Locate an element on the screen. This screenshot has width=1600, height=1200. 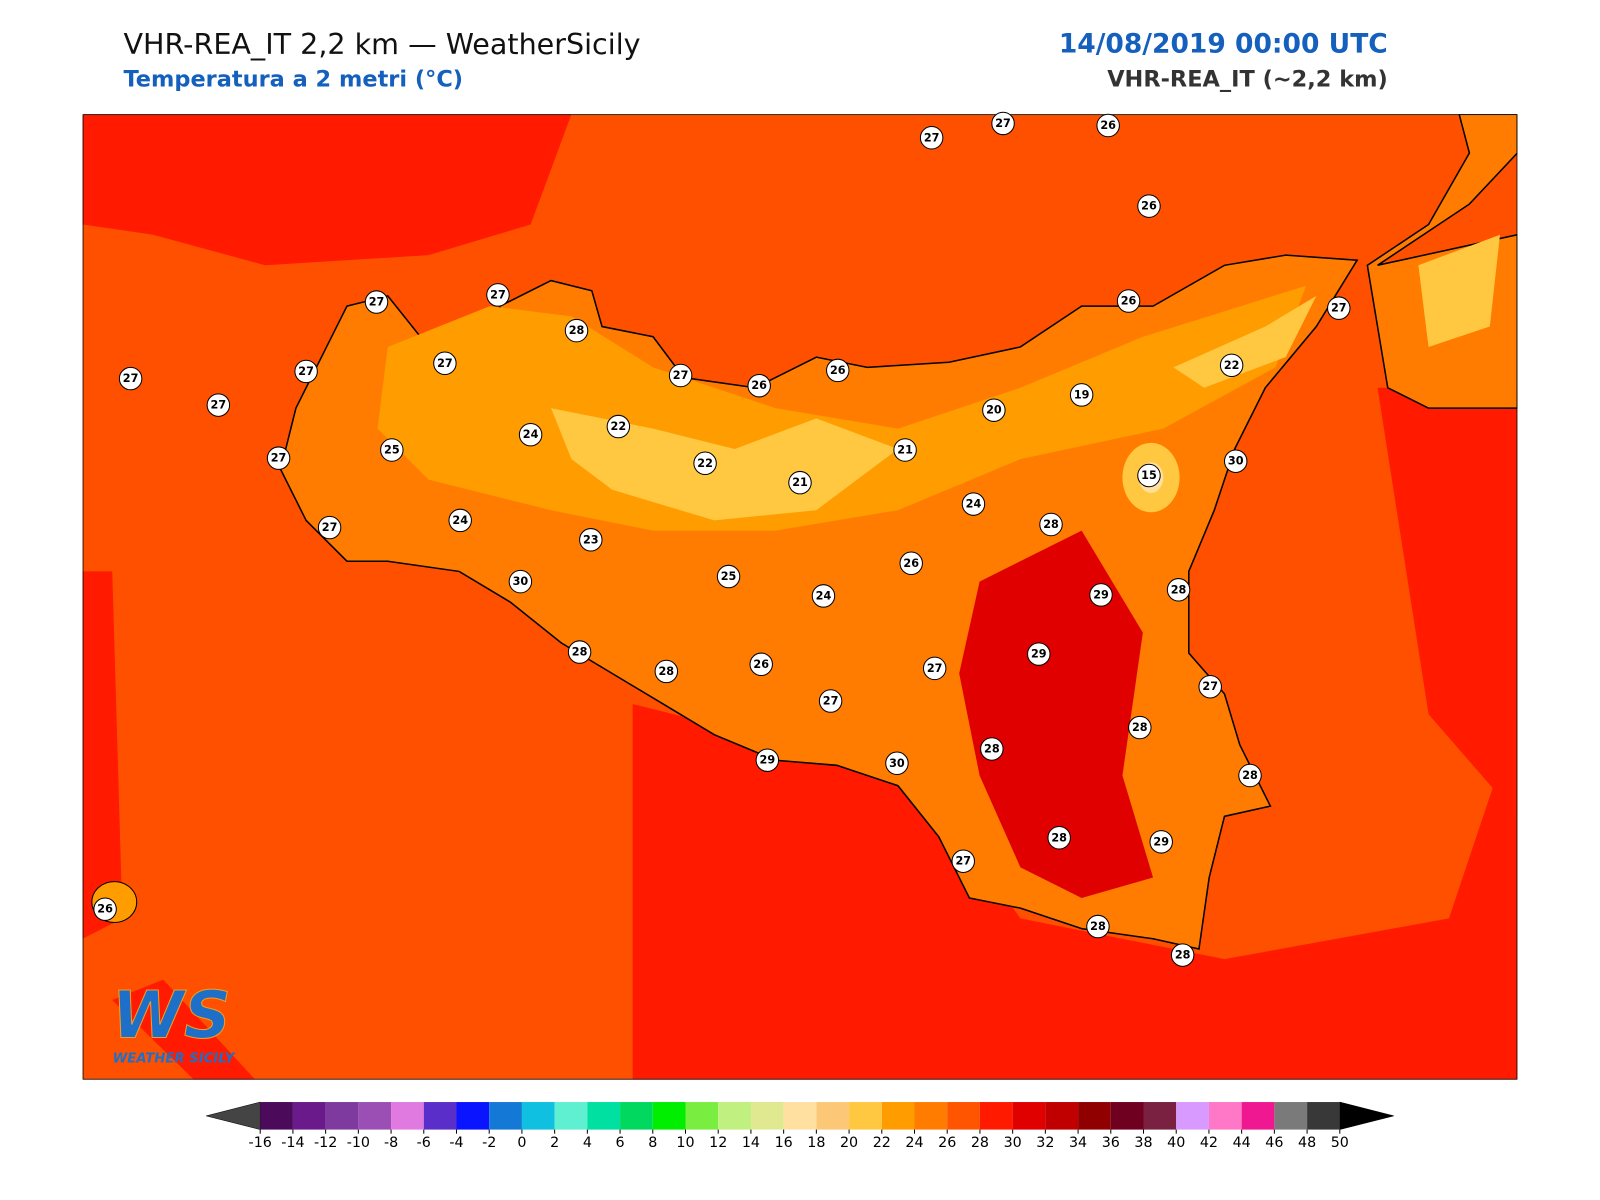
colorbar-tick-label: 18 is located at coordinates (816, 1143).